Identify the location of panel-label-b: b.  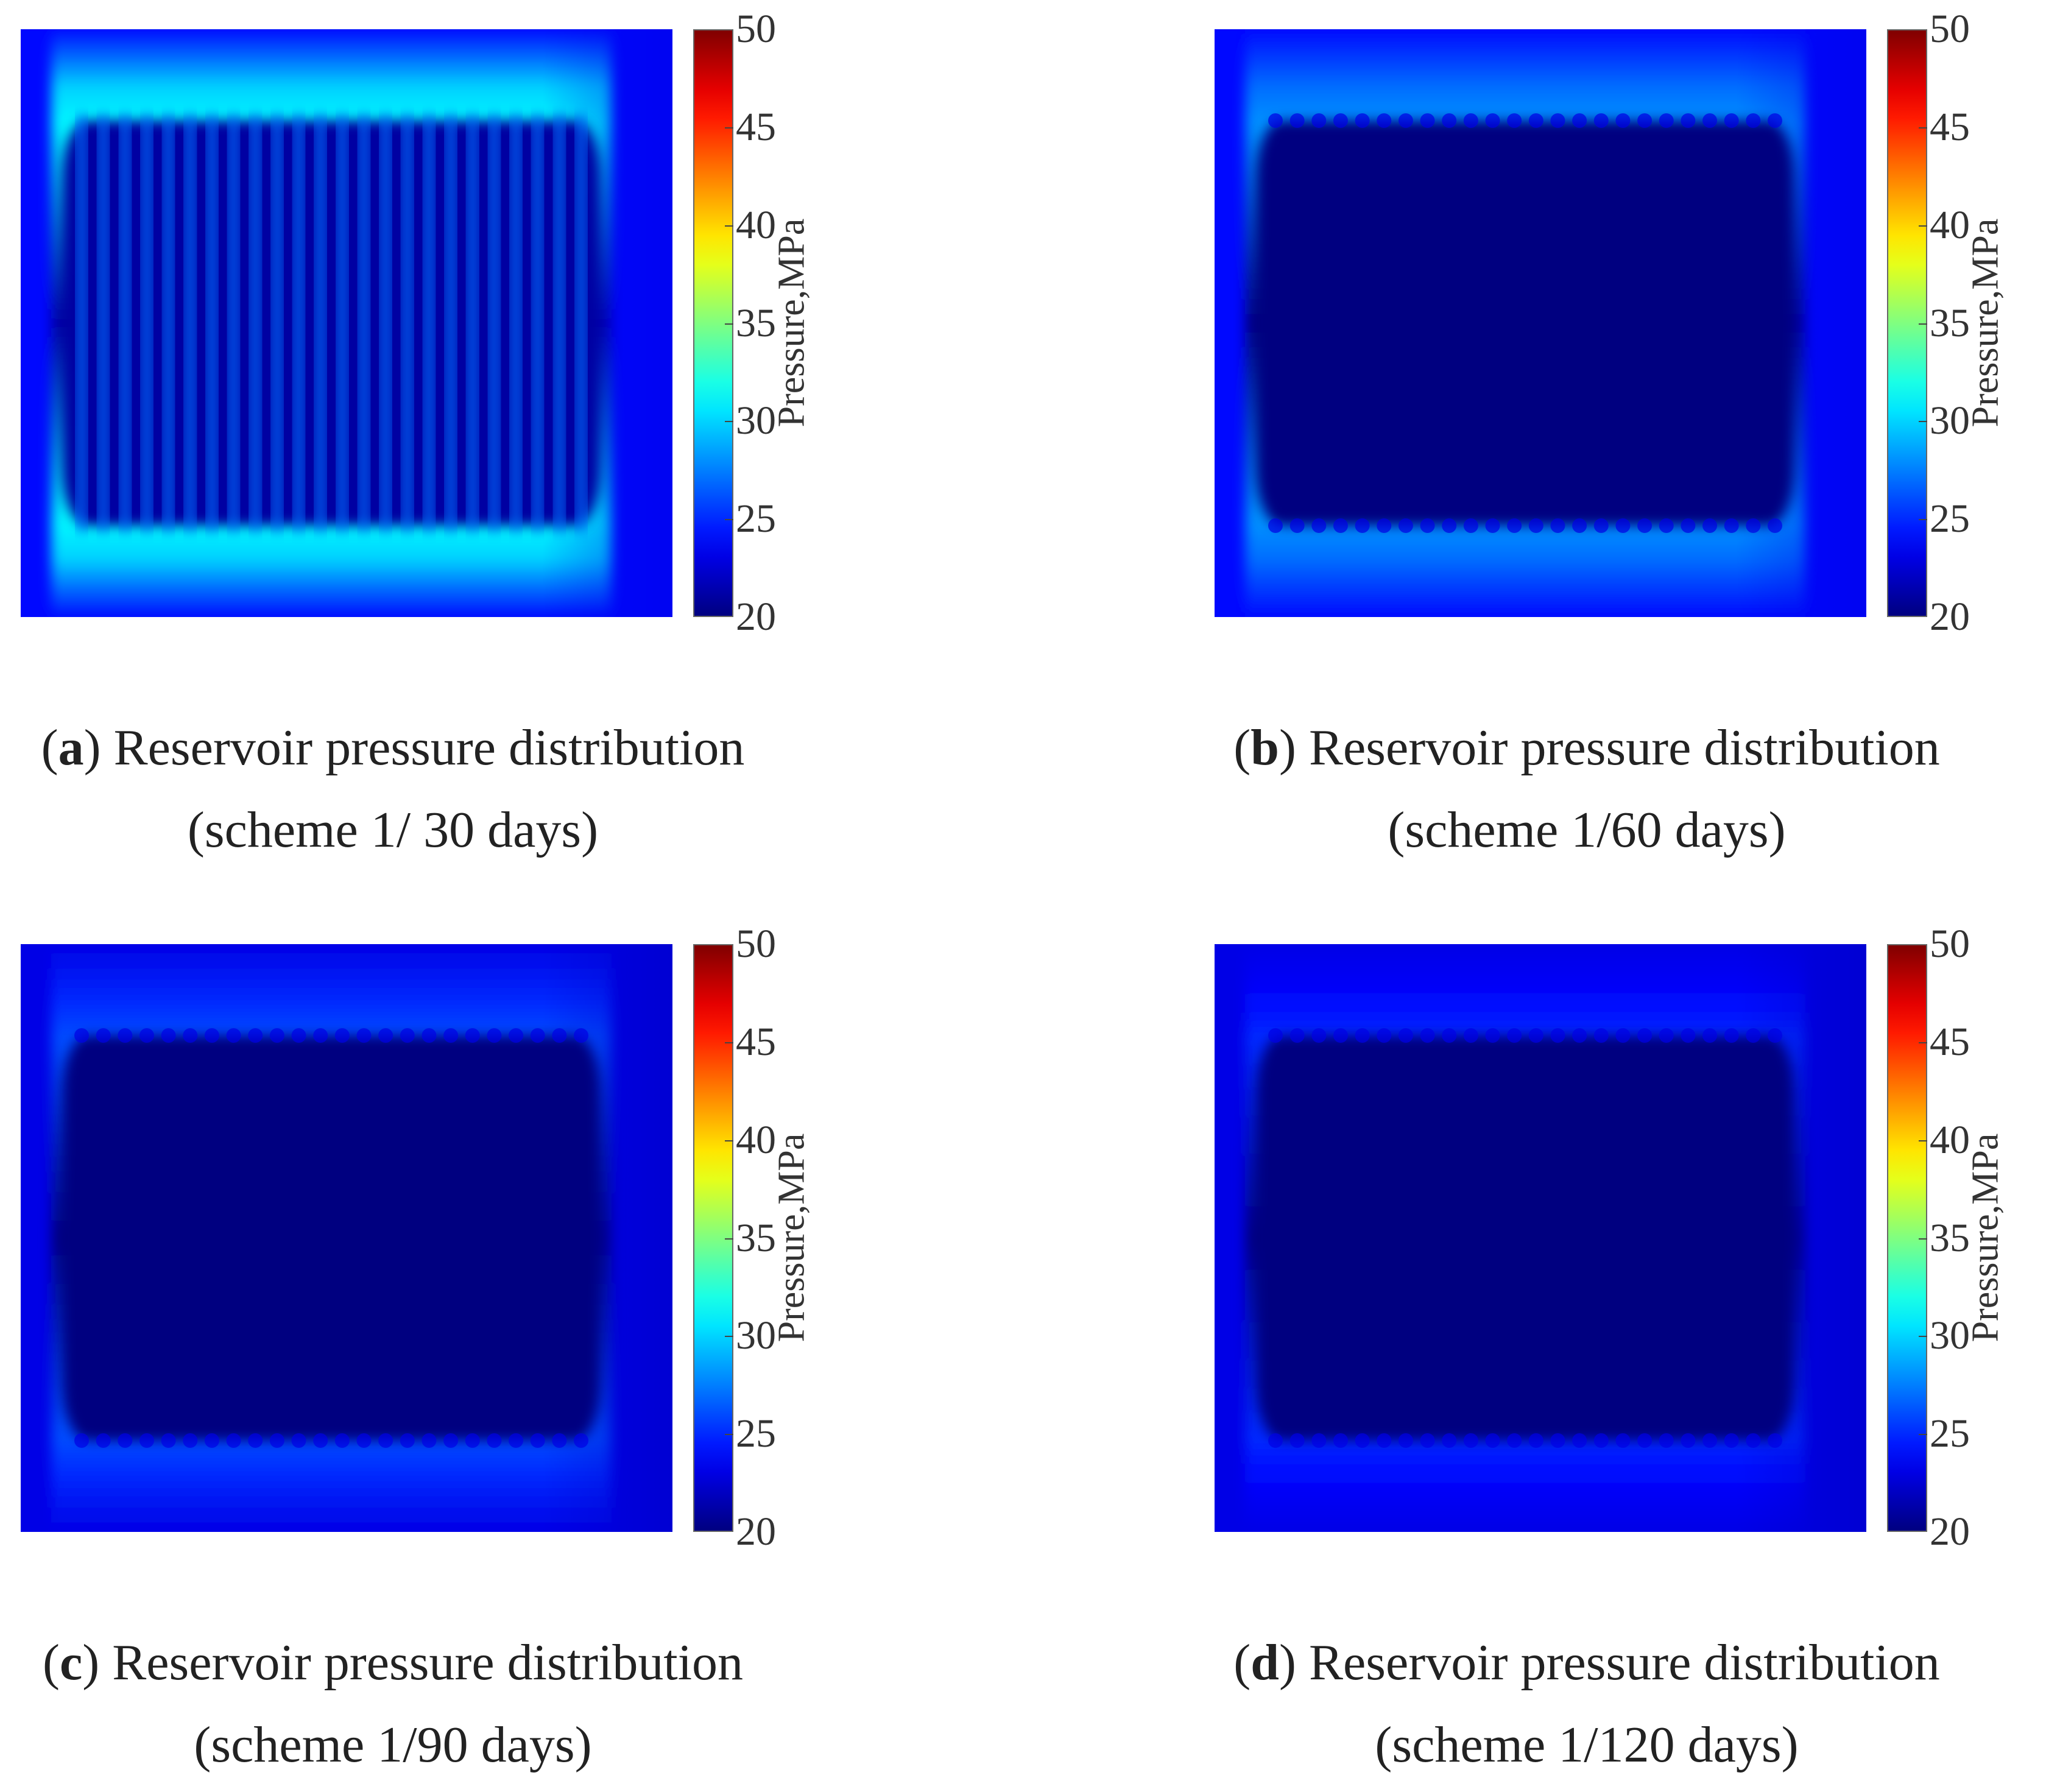
(1265, 747).